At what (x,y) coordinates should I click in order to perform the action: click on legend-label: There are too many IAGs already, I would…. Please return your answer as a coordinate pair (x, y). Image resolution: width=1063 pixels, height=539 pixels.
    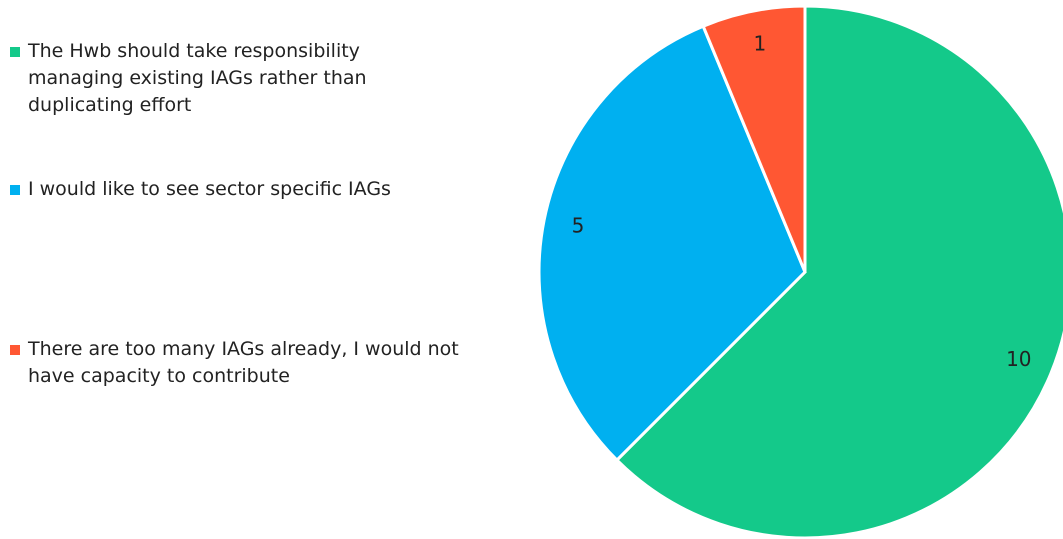
    Looking at the image, I should click on (243, 362).